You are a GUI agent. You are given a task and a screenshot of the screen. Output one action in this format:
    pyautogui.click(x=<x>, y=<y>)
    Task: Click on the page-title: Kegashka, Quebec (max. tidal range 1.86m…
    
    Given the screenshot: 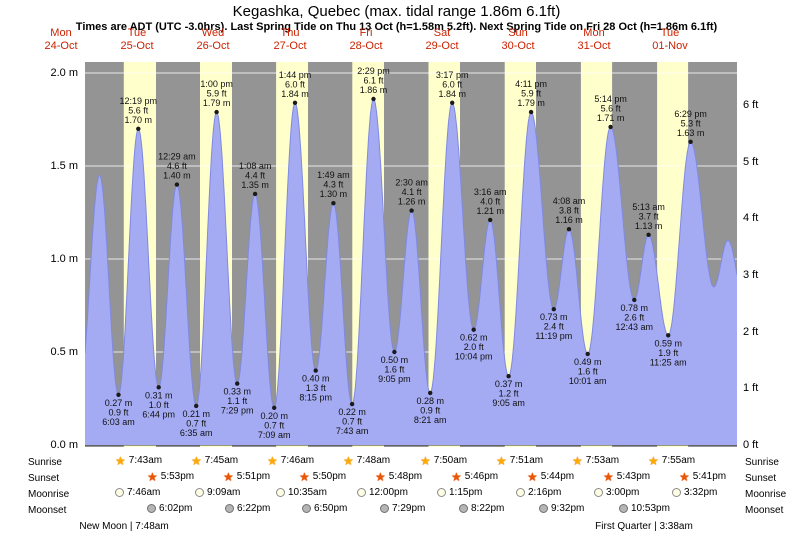 What is the action you would take?
    pyautogui.click(x=396, y=11)
    